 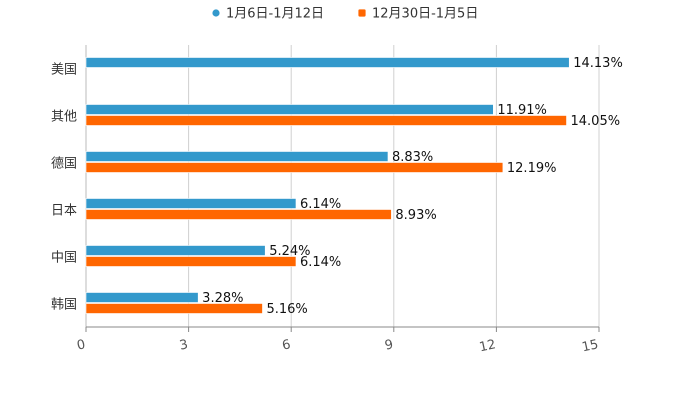 What do you see at coordinates (412, 157) in the screenshot?
I see `data-label-series-1-3: 8.83%` at bounding box center [412, 157].